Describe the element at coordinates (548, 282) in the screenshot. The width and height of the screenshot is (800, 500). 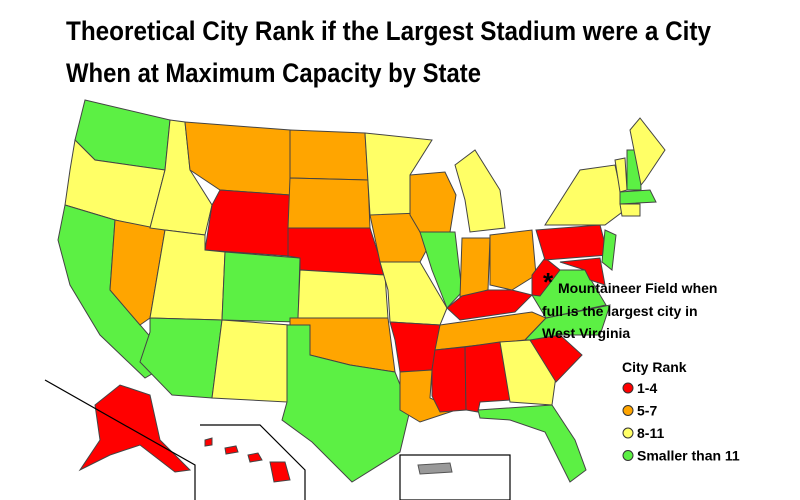
I see `annotation-marker: *` at that location.